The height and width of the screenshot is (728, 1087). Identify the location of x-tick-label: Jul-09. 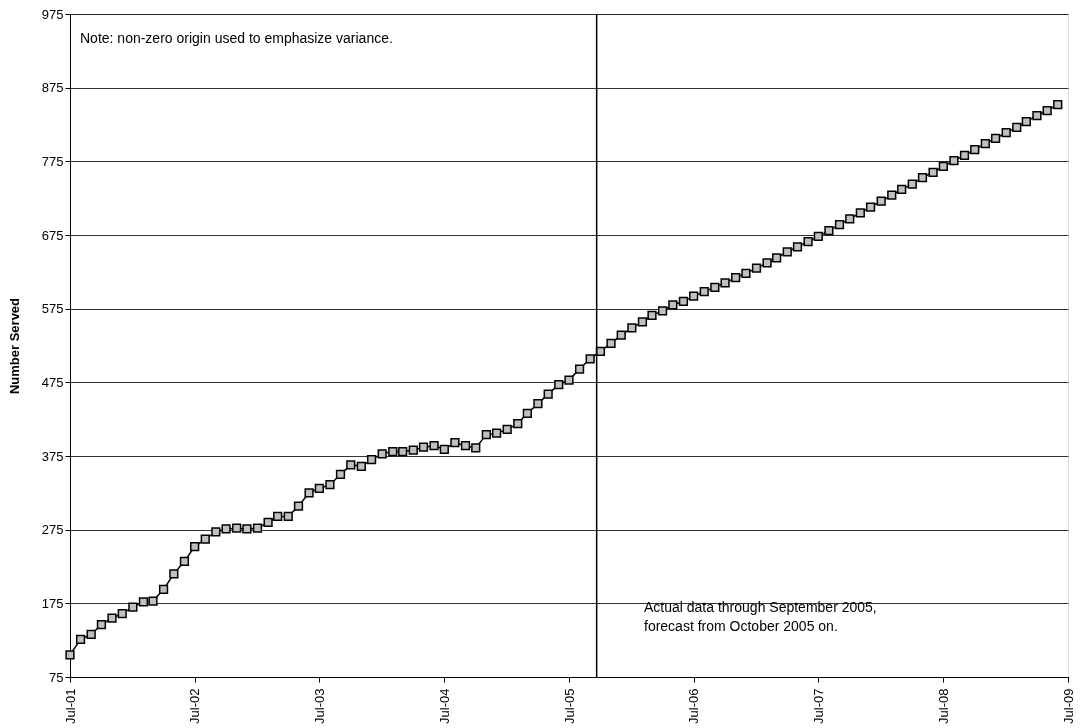
(1068, 706).